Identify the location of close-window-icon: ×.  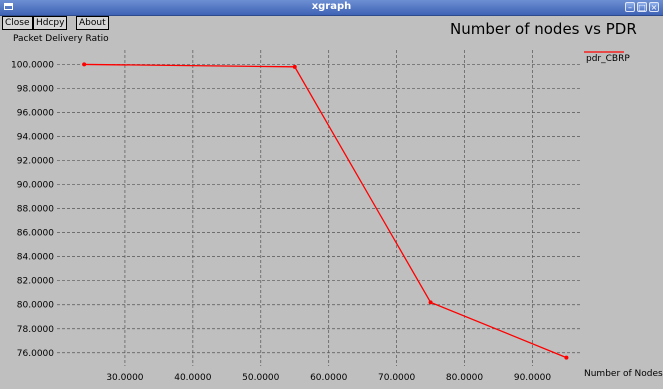
(654, 7).